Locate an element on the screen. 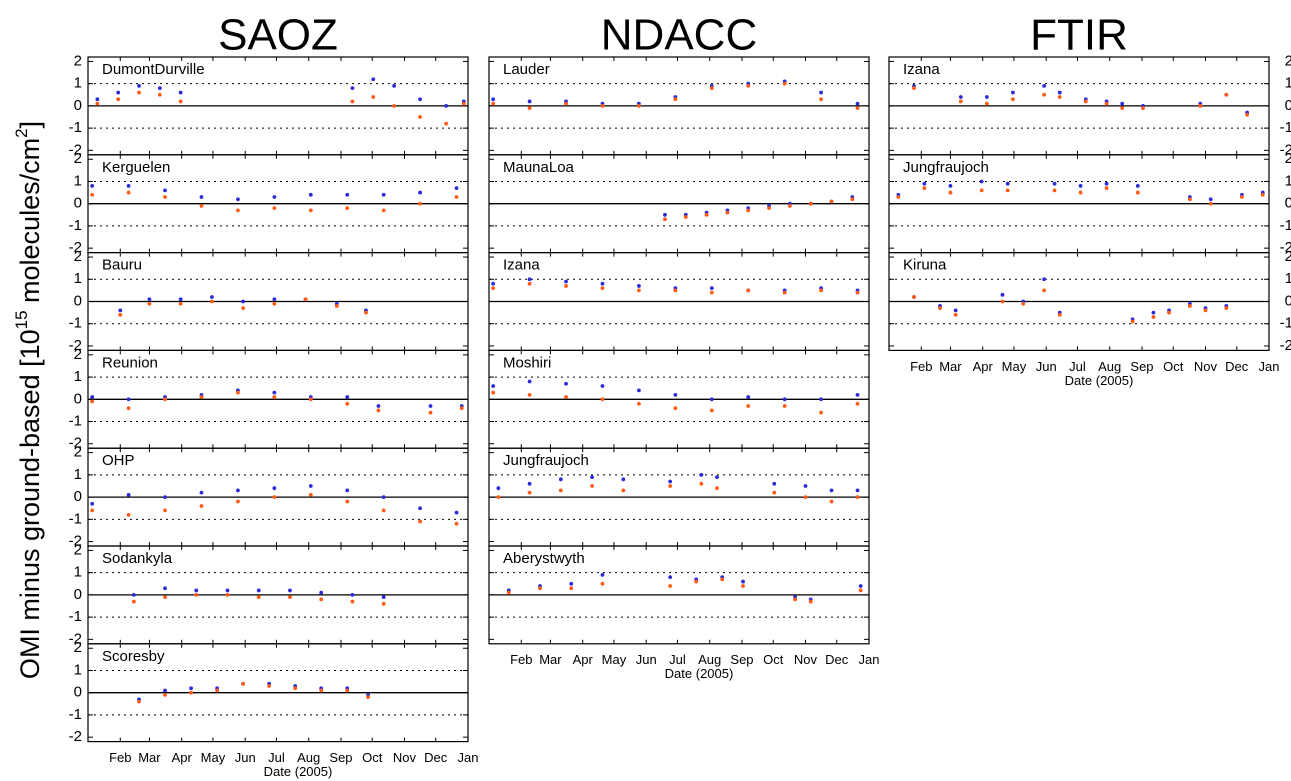 The width and height of the screenshot is (1291, 781). x-tick-label: Jun is located at coordinates (646, 659).